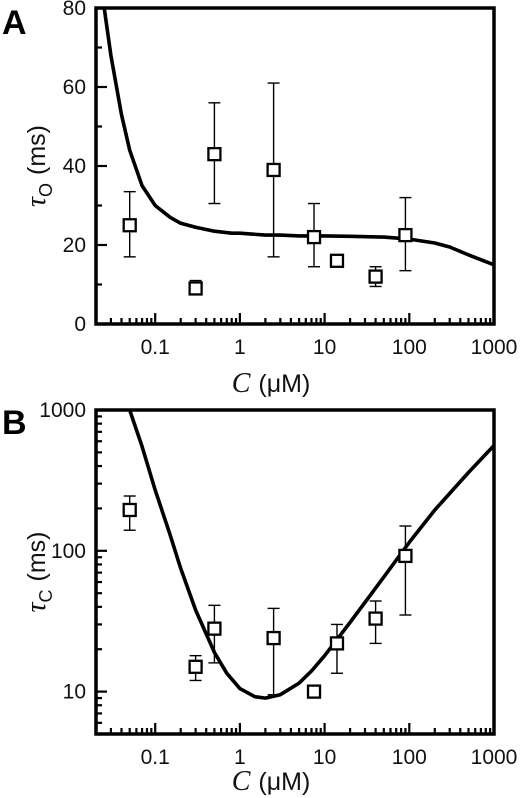 This screenshot has width=520, height=798. What do you see at coordinates (46, 595) in the screenshot?
I see `panel-b-y-axis-subscript: C` at bounding box center [46, 595].